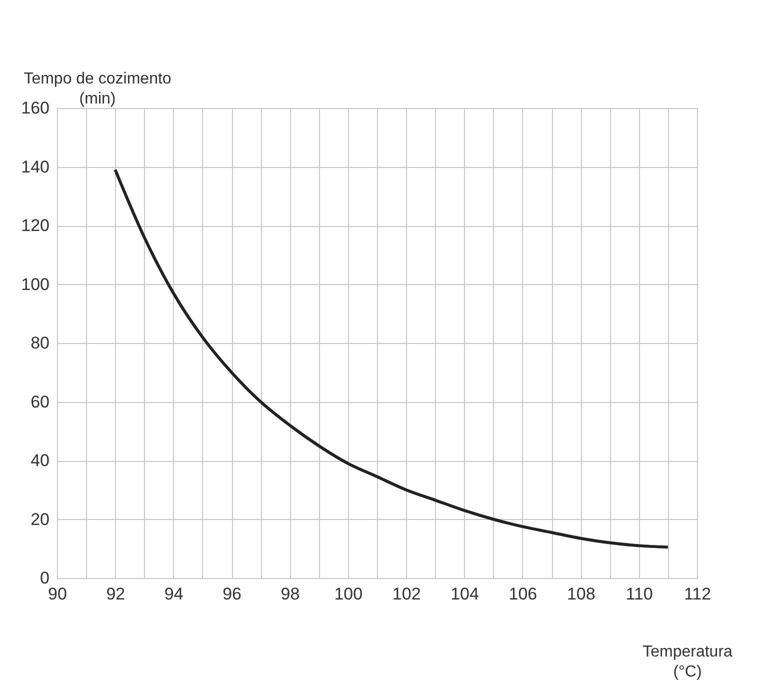 This screenshot has width=775, height=687. Describe the element at coordinates (174, 594) in the screenshot. I see `x-tick-label: 94` at that location.